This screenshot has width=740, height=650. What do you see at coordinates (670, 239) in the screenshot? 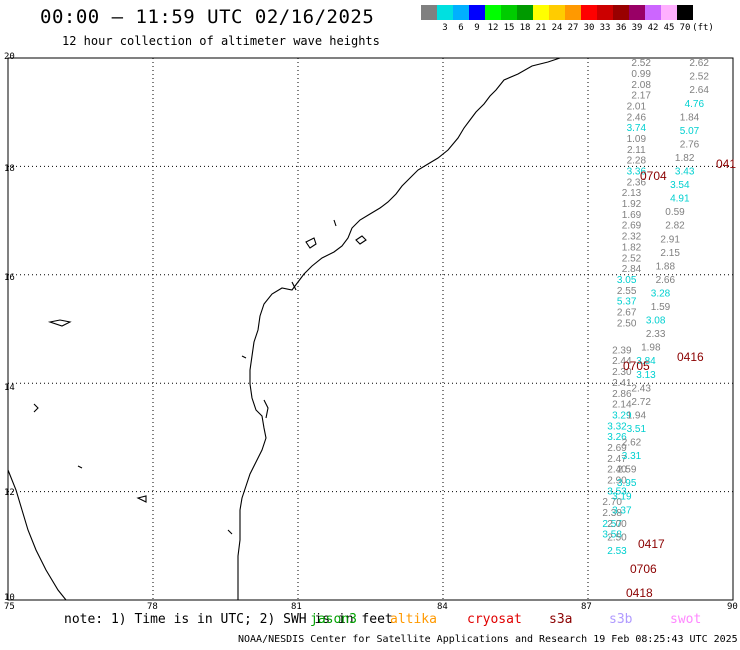
I see `wave-height-value: 2.91` at bounding box center [670, 239].